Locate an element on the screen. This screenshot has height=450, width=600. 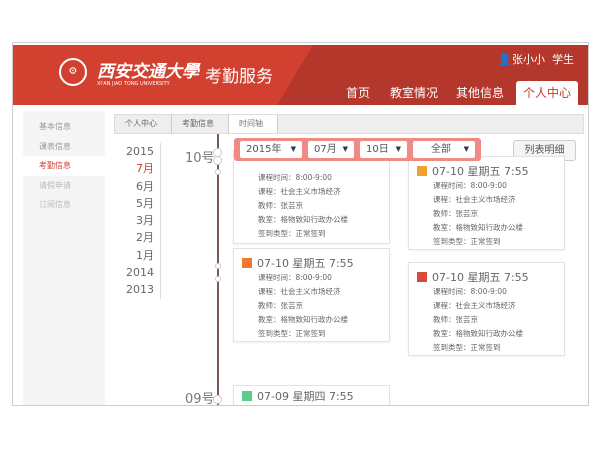
breadcrumb-timeline: 时间轴 is located at coordinates (253, 124).